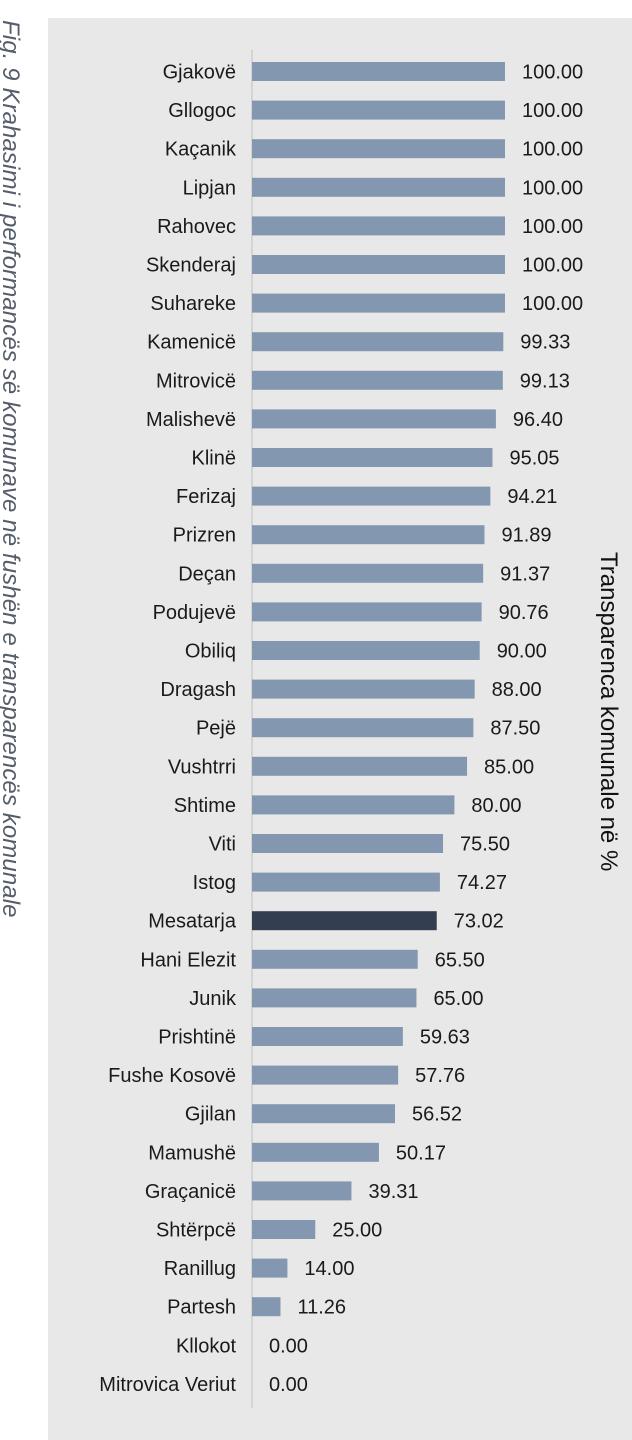 The height and width of the screenshot is (1440, 632). I want to click on value-label: 94.21, so click(532, 497).